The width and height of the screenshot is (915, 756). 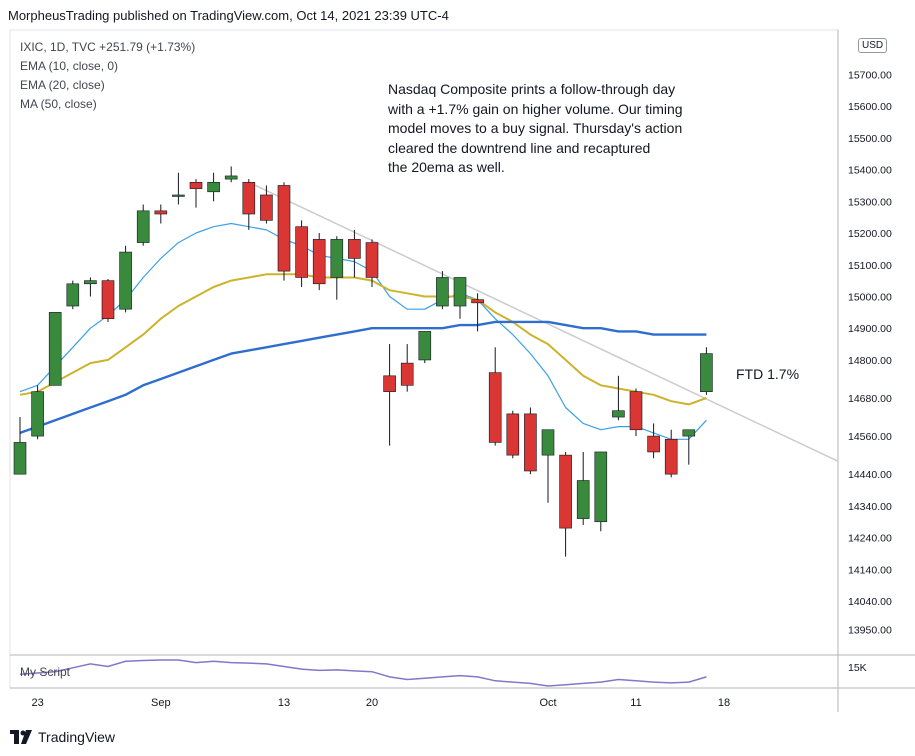 I want to click on x-tick-label: 11, so click(x=635, y=703).